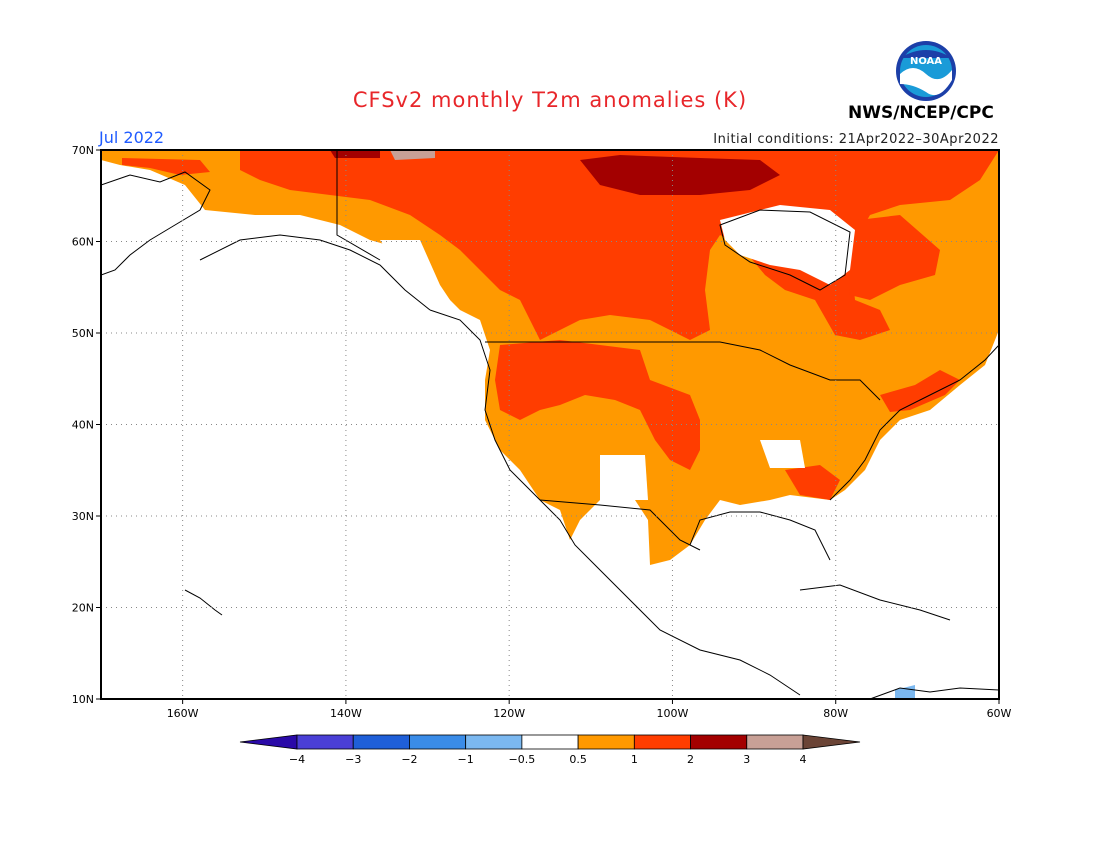  I want to click on coast-alaska-south, so click(315, 272).